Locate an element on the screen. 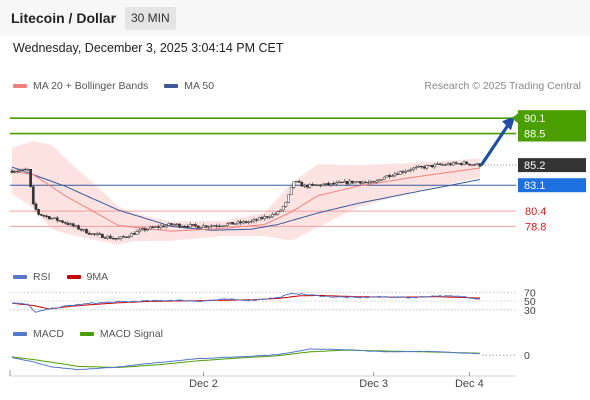 The width and height of the screenshot is (590, 400). timeframe-button: 30 MIN is located at coordinates (150, 18).